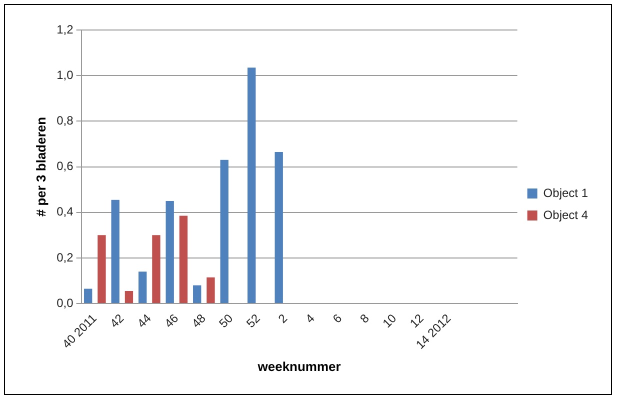  I want to click on x-tick-label: 46, so click(172, 320).